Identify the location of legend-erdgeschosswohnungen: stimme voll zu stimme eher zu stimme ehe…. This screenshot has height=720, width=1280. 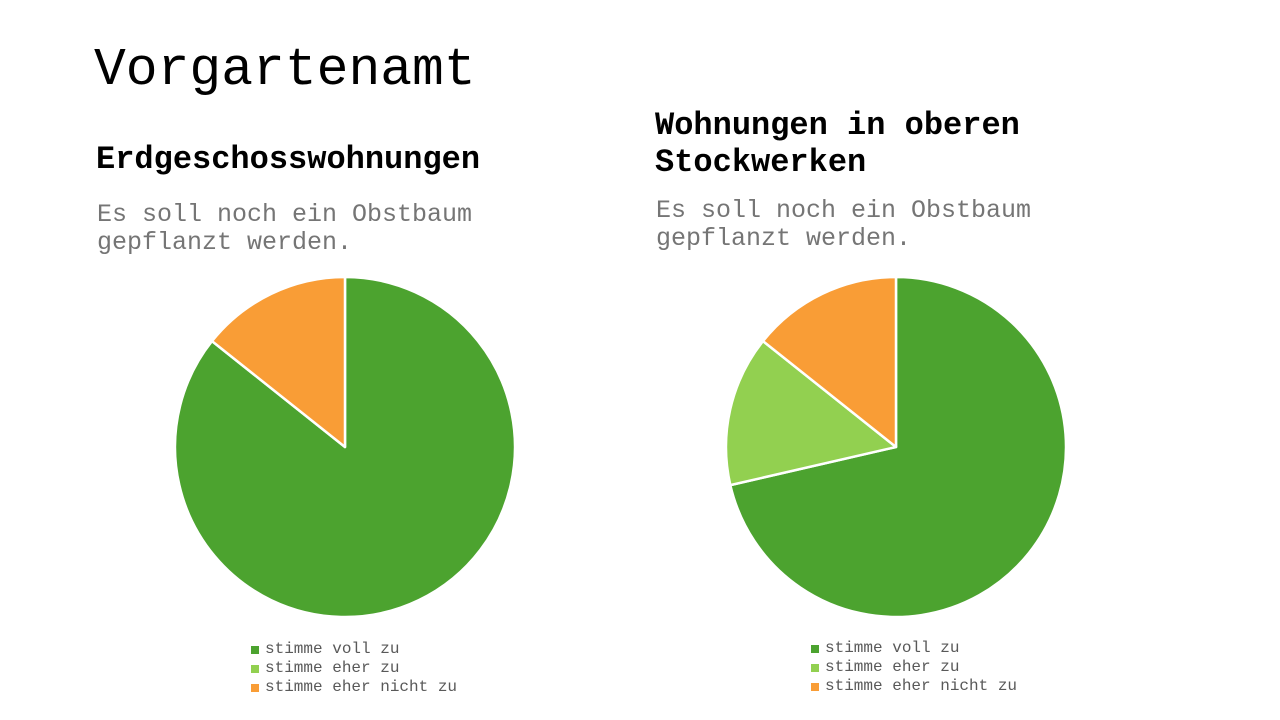
(354, 668).